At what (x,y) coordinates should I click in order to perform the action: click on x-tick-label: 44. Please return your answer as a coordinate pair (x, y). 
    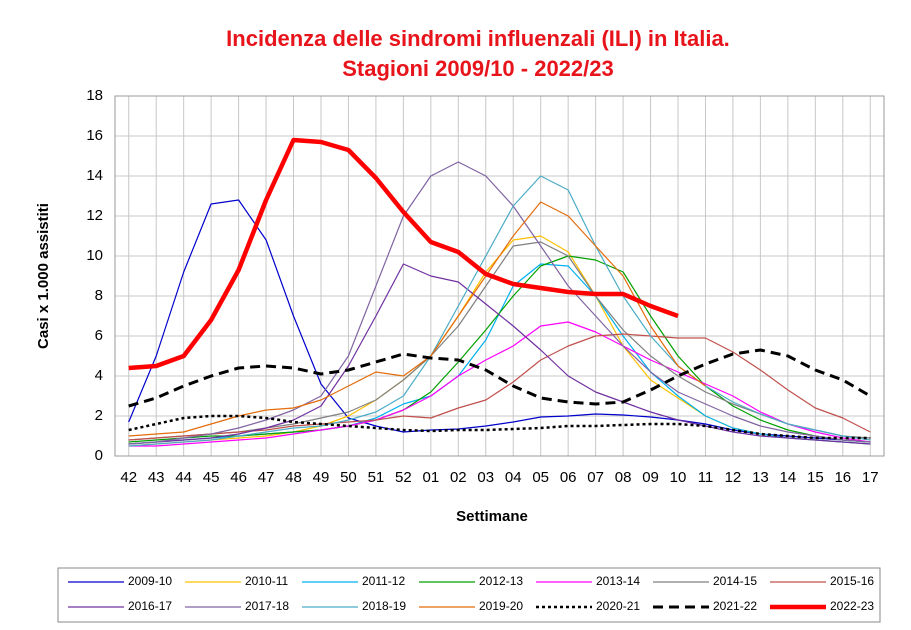
    Looking at the image, I should click on (183, 477).